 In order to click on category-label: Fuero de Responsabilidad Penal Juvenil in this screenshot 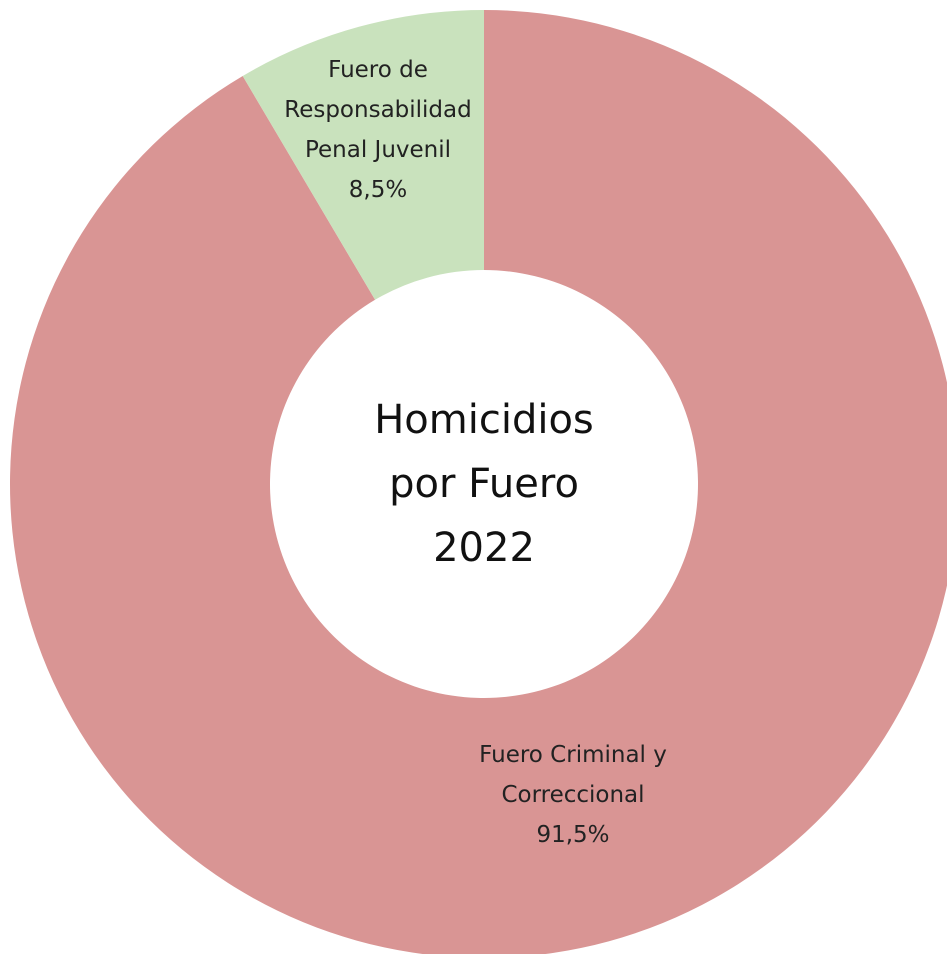, I will do `click(378, 110)`.